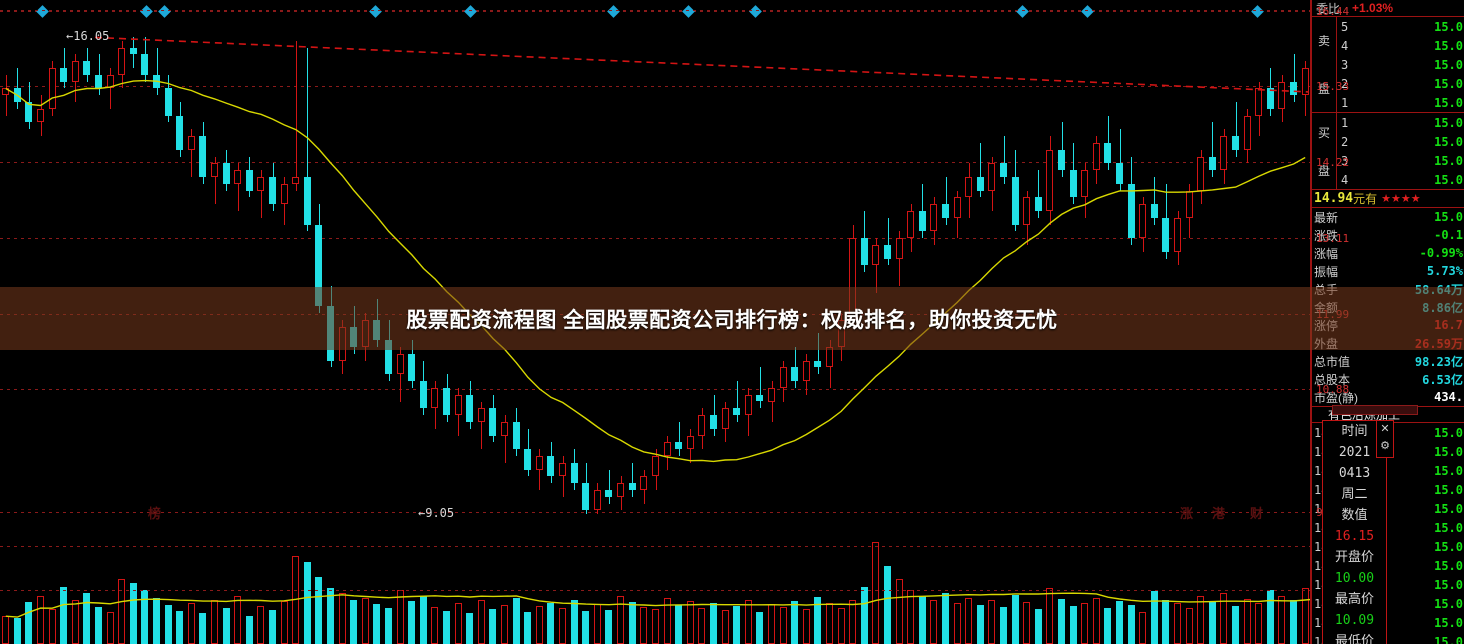 Image resolution: width=1464 pixels, height=644 pixels. What do you see at coordinates (655, 590) in the screenshot?
I see `volume-gridline` at bounding box center [655, 590].